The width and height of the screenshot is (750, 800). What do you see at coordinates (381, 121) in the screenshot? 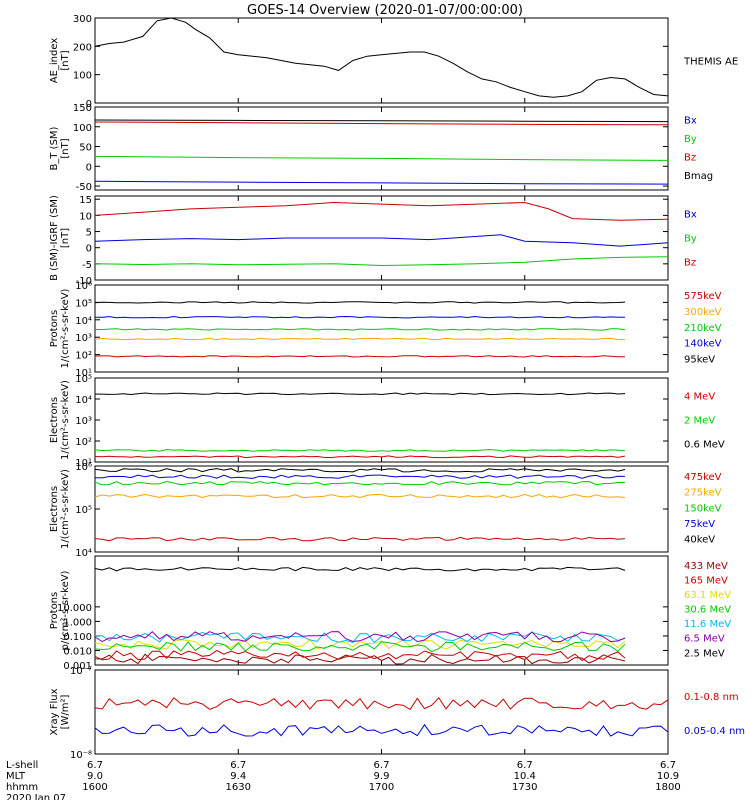
I see `series-line-bmag` at bounding box center [381, 121].